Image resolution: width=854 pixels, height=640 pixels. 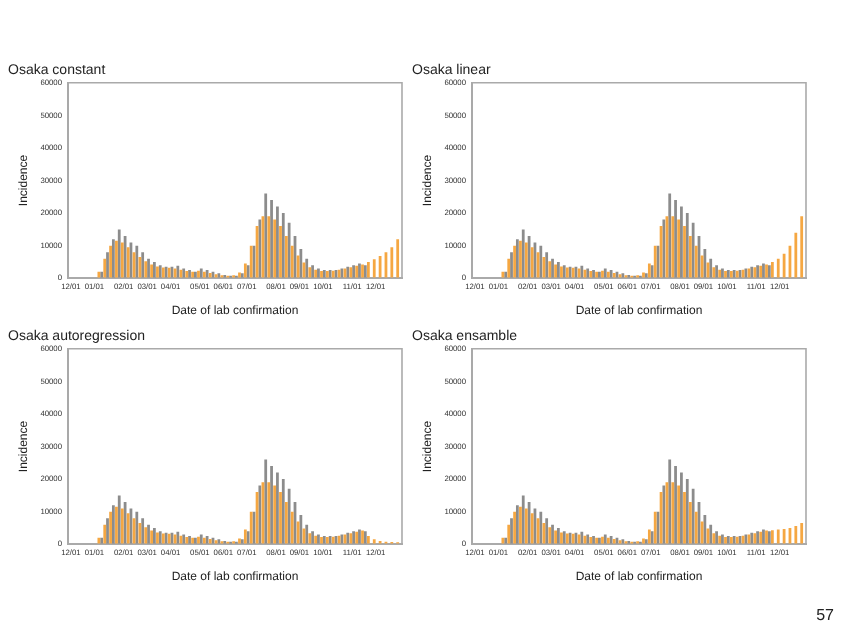 I want to click on text: 57, so click(x=825, y=615).